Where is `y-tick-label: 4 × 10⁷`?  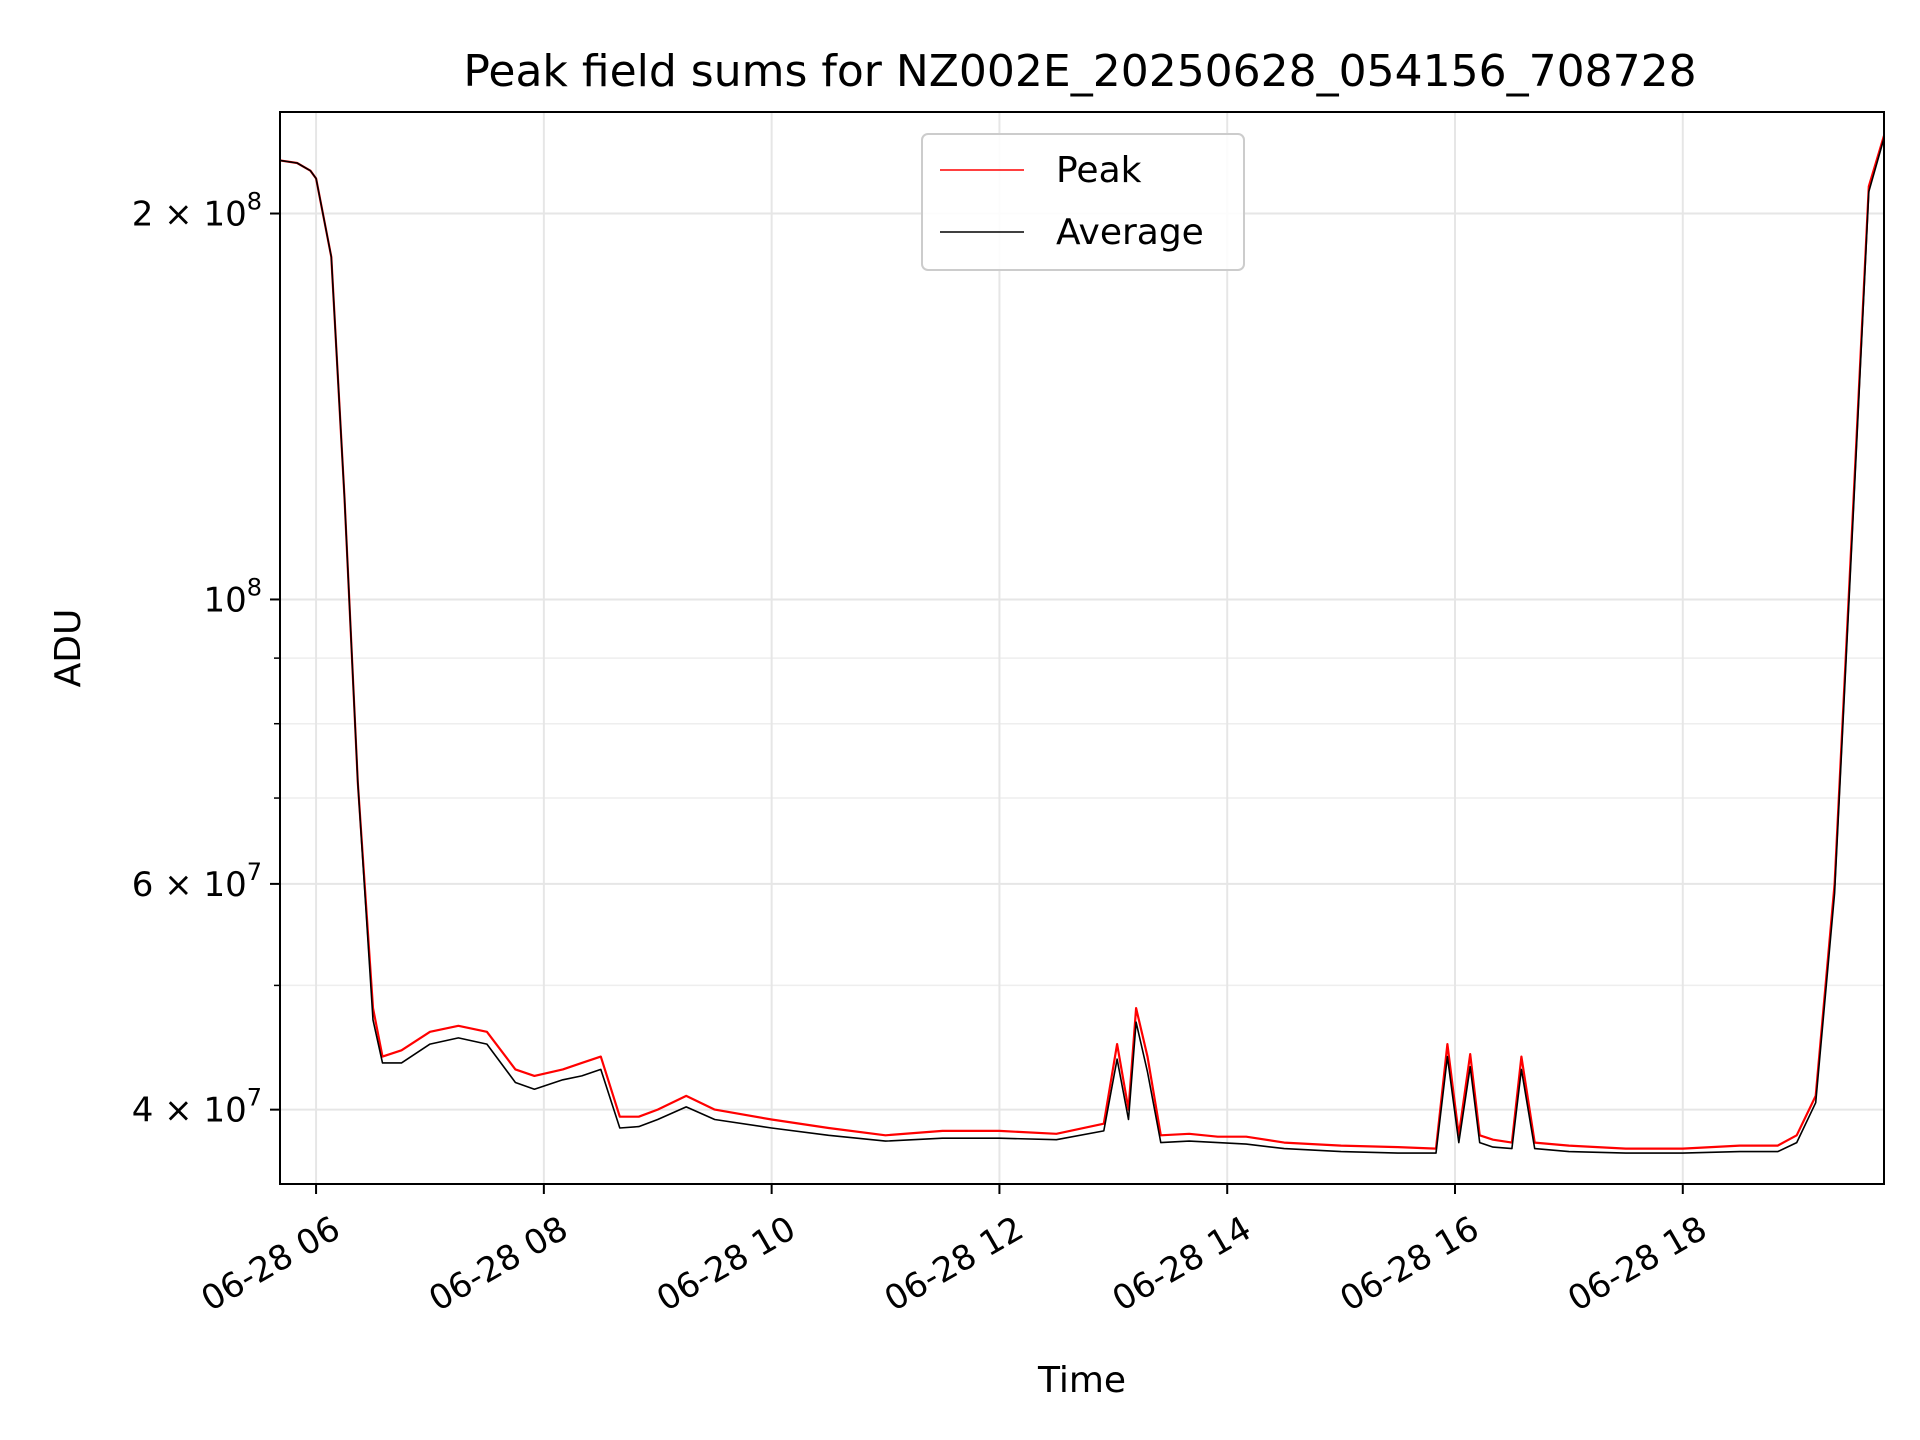
y-tick-label: 4 × 10⁷ is located at coordinates (197, 1107).